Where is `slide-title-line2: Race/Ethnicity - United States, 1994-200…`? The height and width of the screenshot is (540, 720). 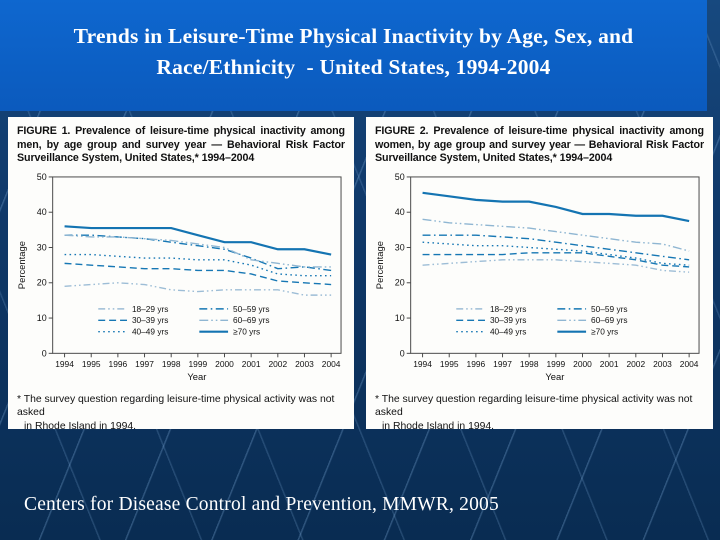 slide-title-line2: Race/Ethnicity - United States, 1994-200… is located at coordinates (353, 67).